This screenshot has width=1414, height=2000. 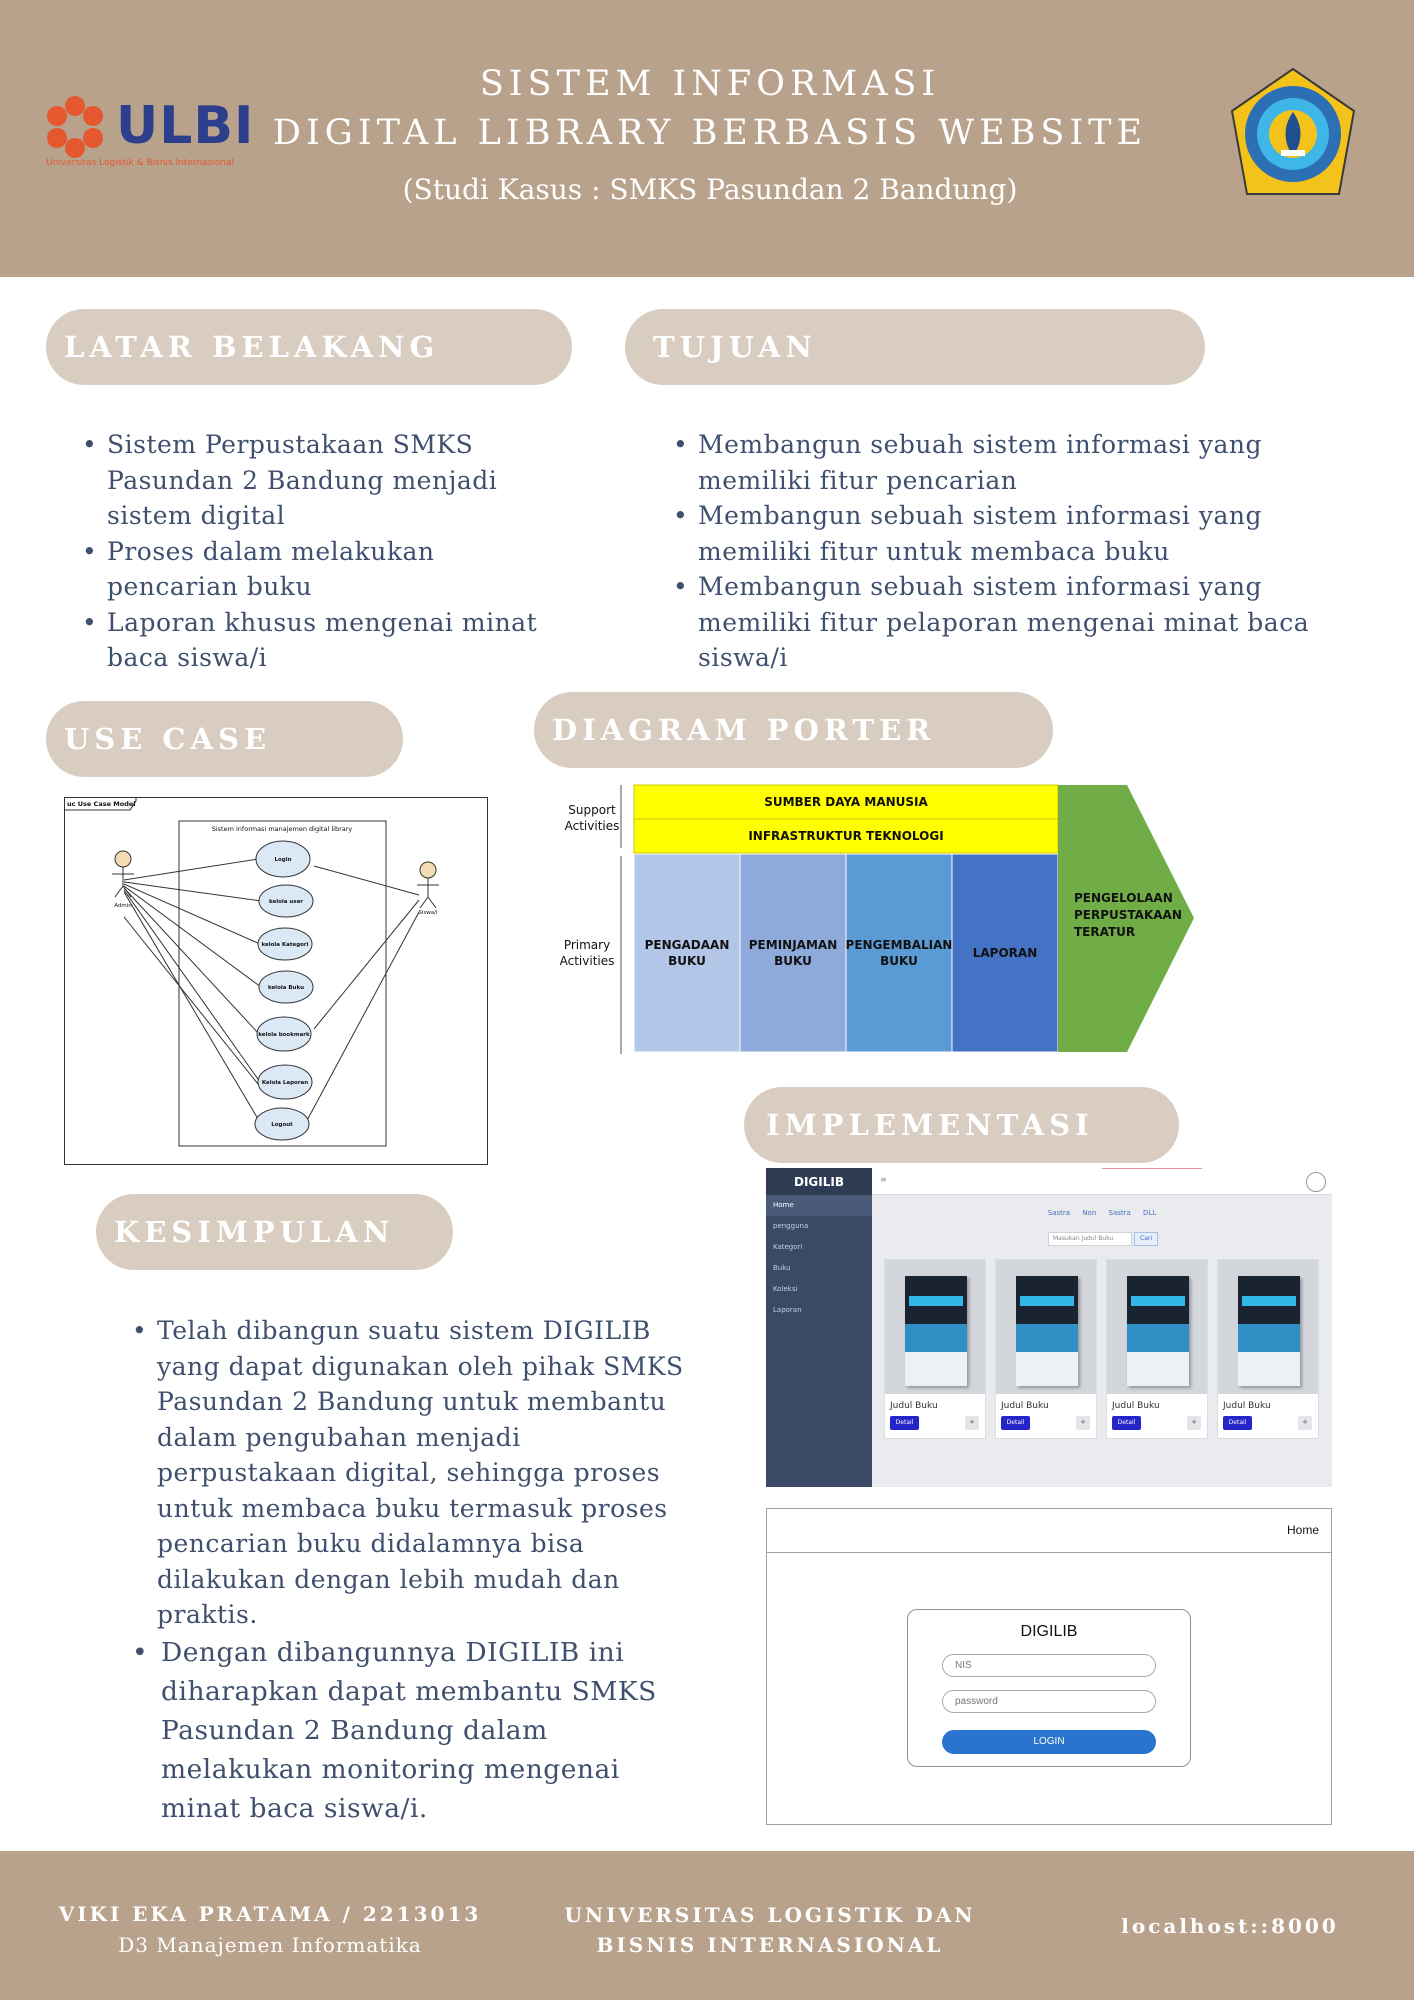 I want to click on digilib-topbar: ≡, so click(x=1102, y=1181).